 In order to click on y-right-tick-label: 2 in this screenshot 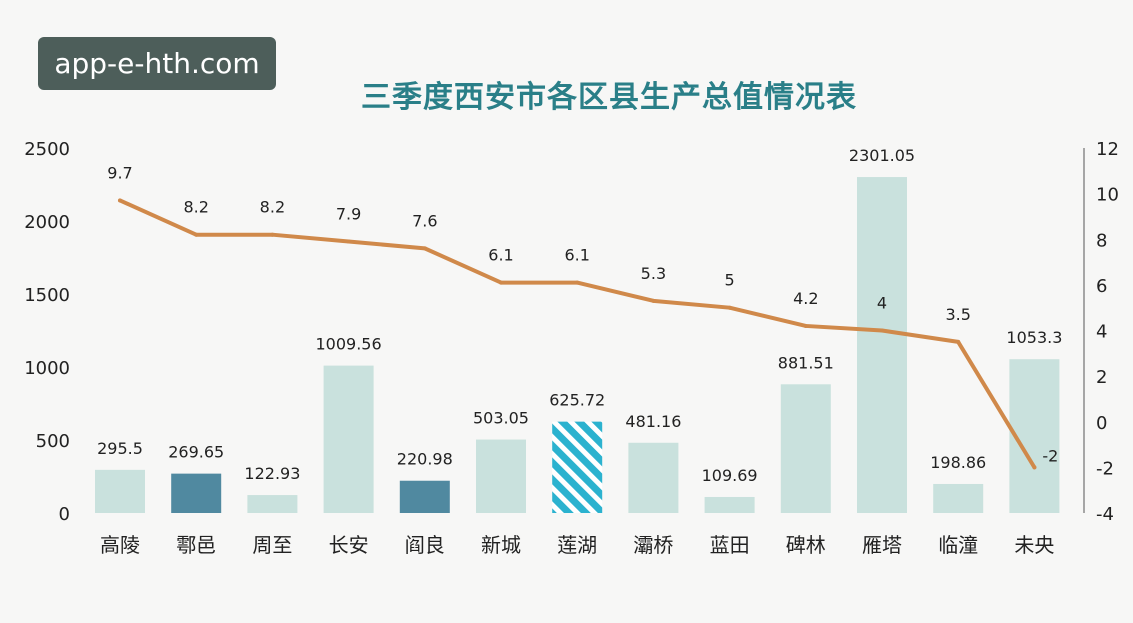, I will do `click(1101, 377)`.